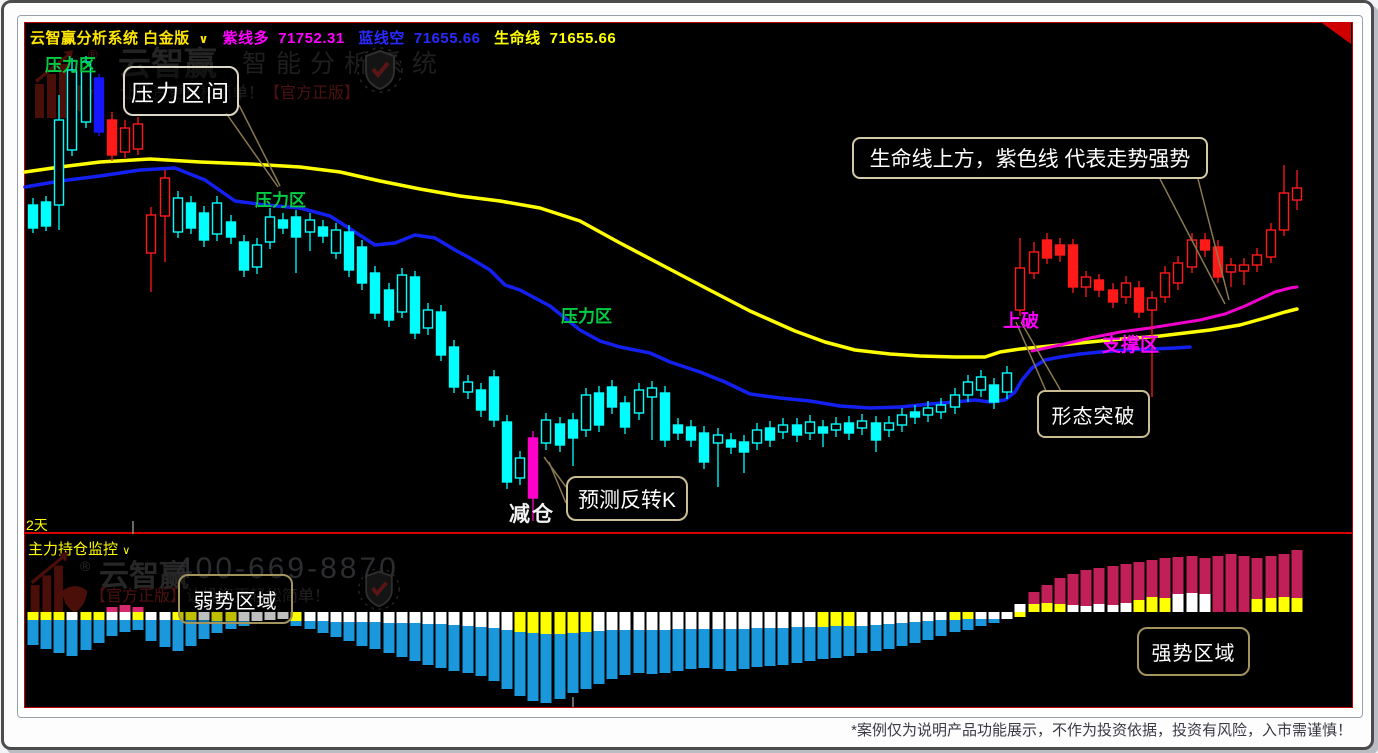 The image size is (1378, 753). I want to click on shield-verified-icon-bottom, so click(379, 589).